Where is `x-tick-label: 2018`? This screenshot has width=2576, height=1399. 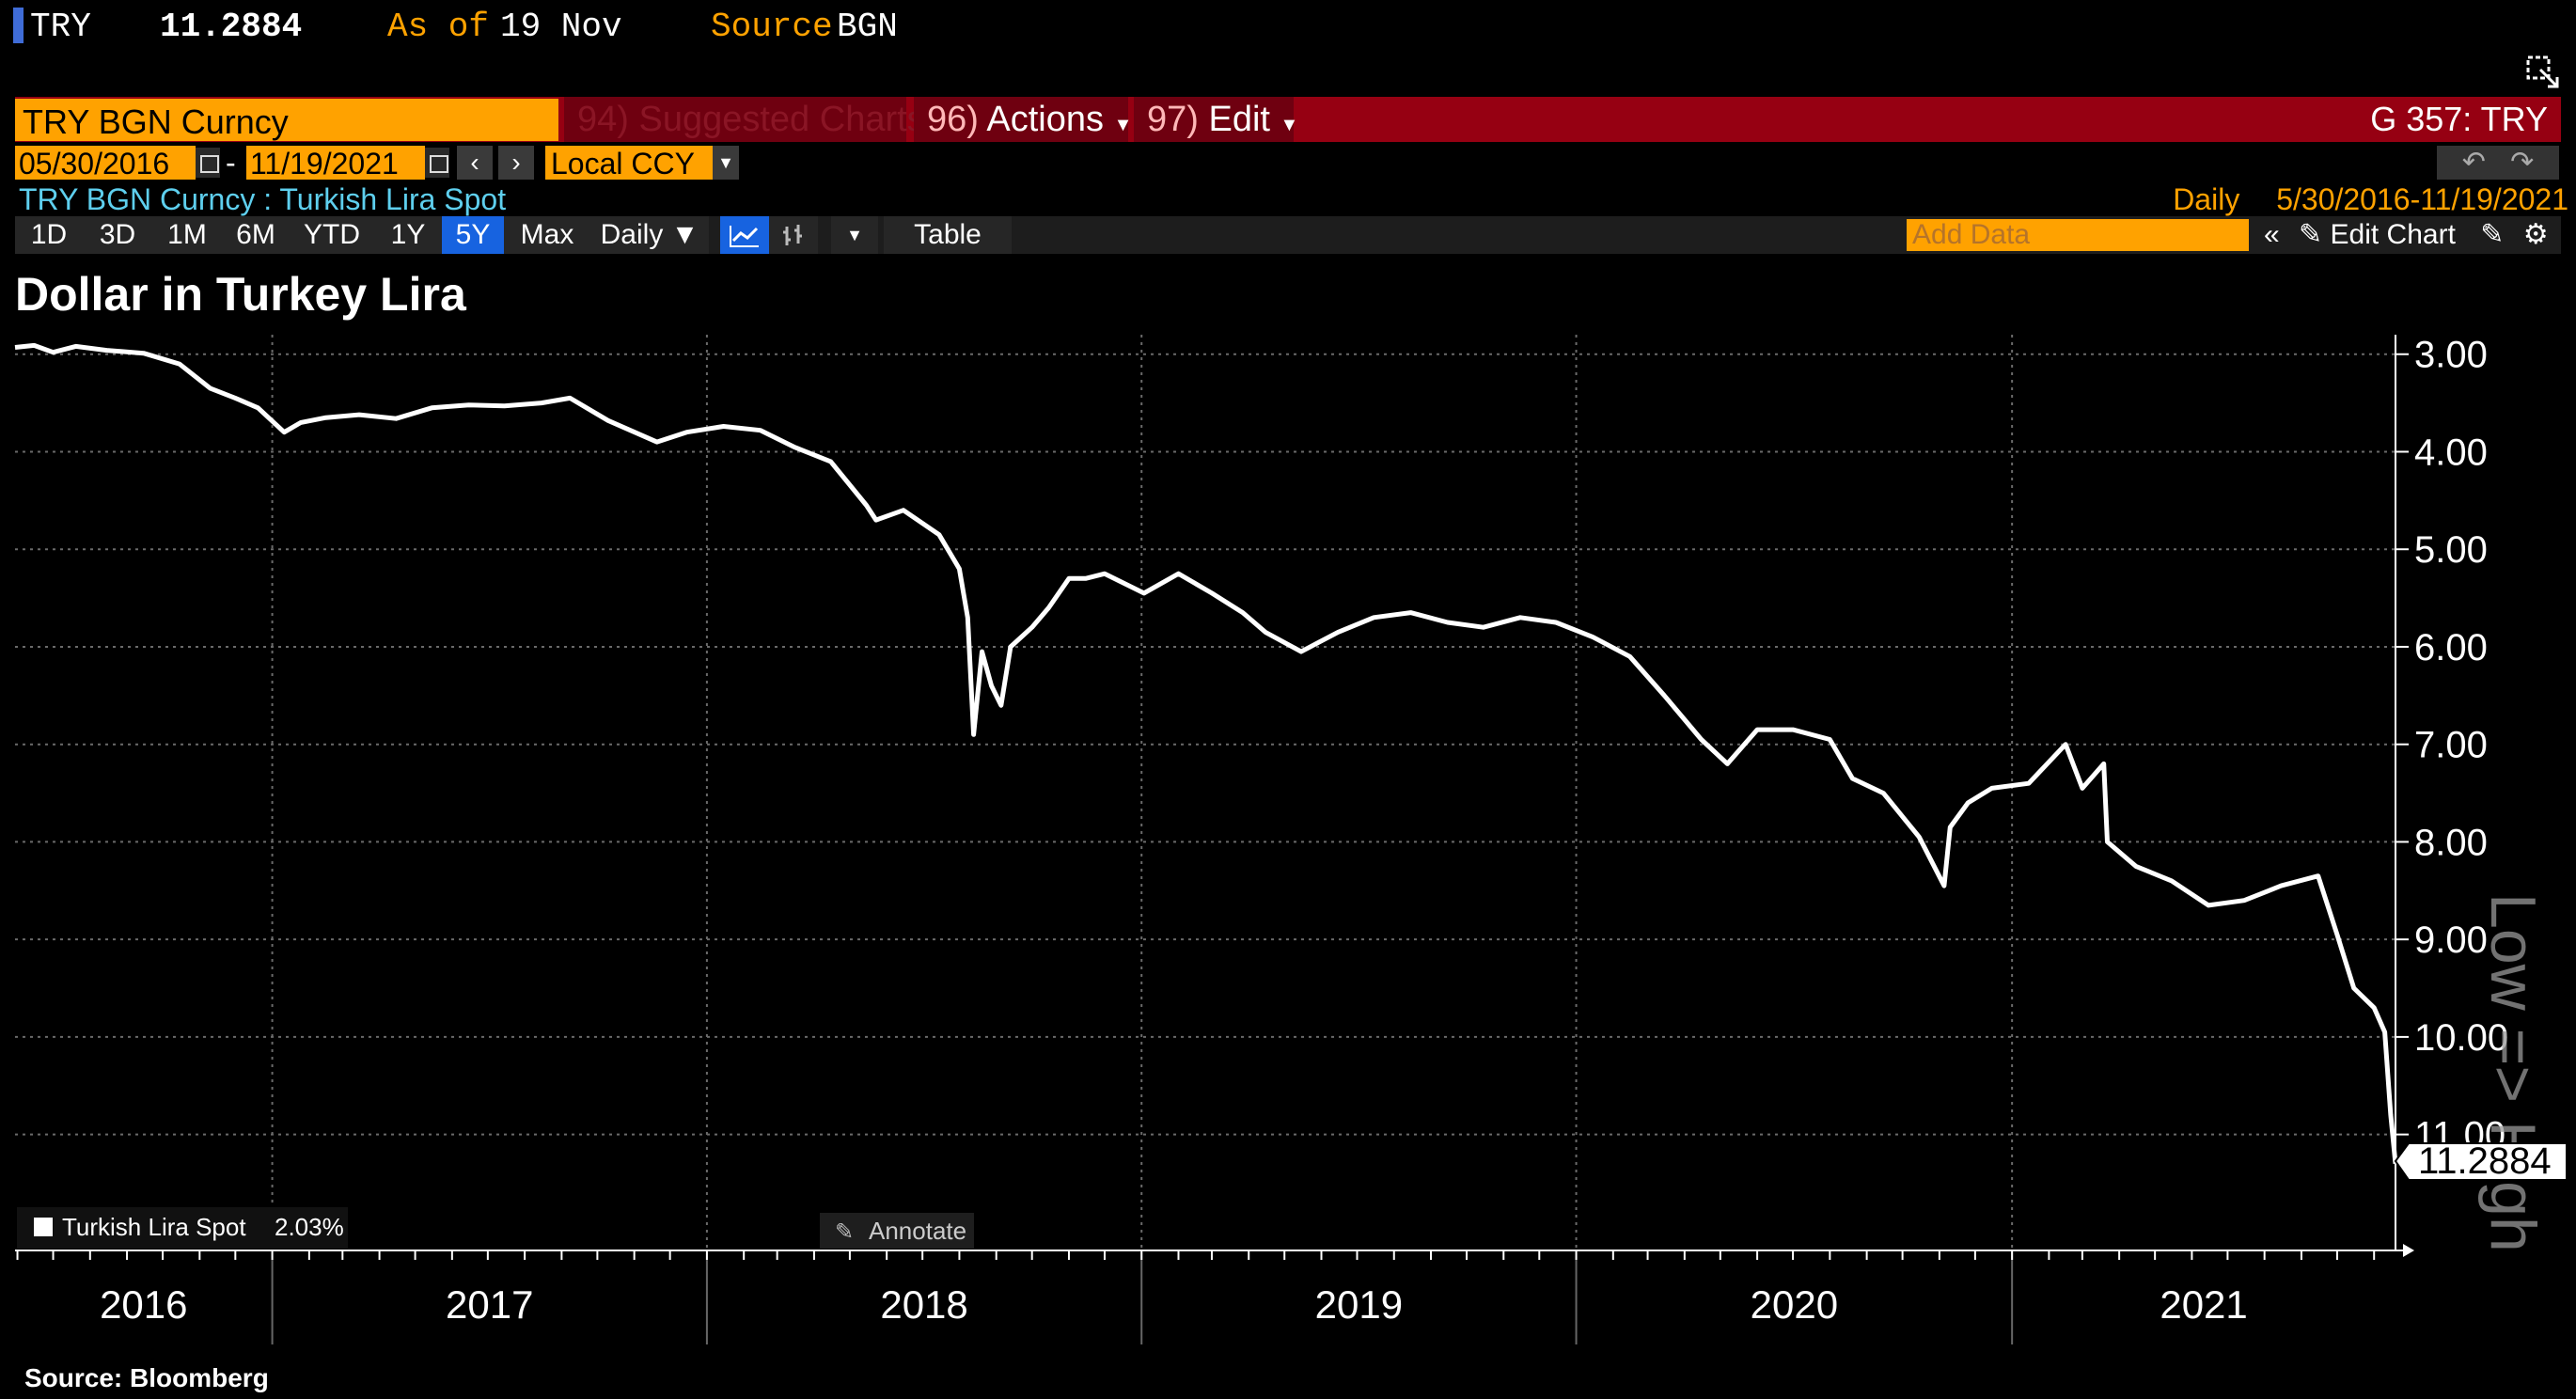 x-tick-label: 2018 is located at coordinates (924, 1304).